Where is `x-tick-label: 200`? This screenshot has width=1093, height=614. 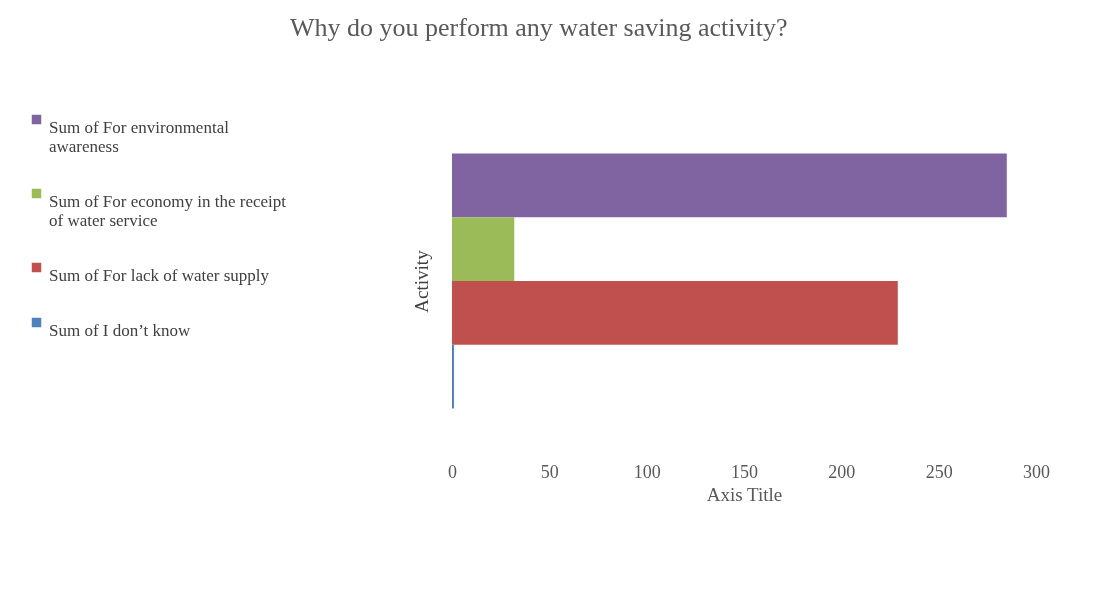 x-tick-label: 200 is located at coordinates (842, 471).